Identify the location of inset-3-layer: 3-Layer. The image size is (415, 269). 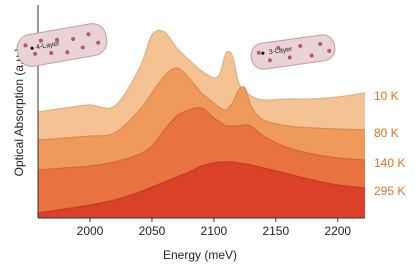
(293, 52).